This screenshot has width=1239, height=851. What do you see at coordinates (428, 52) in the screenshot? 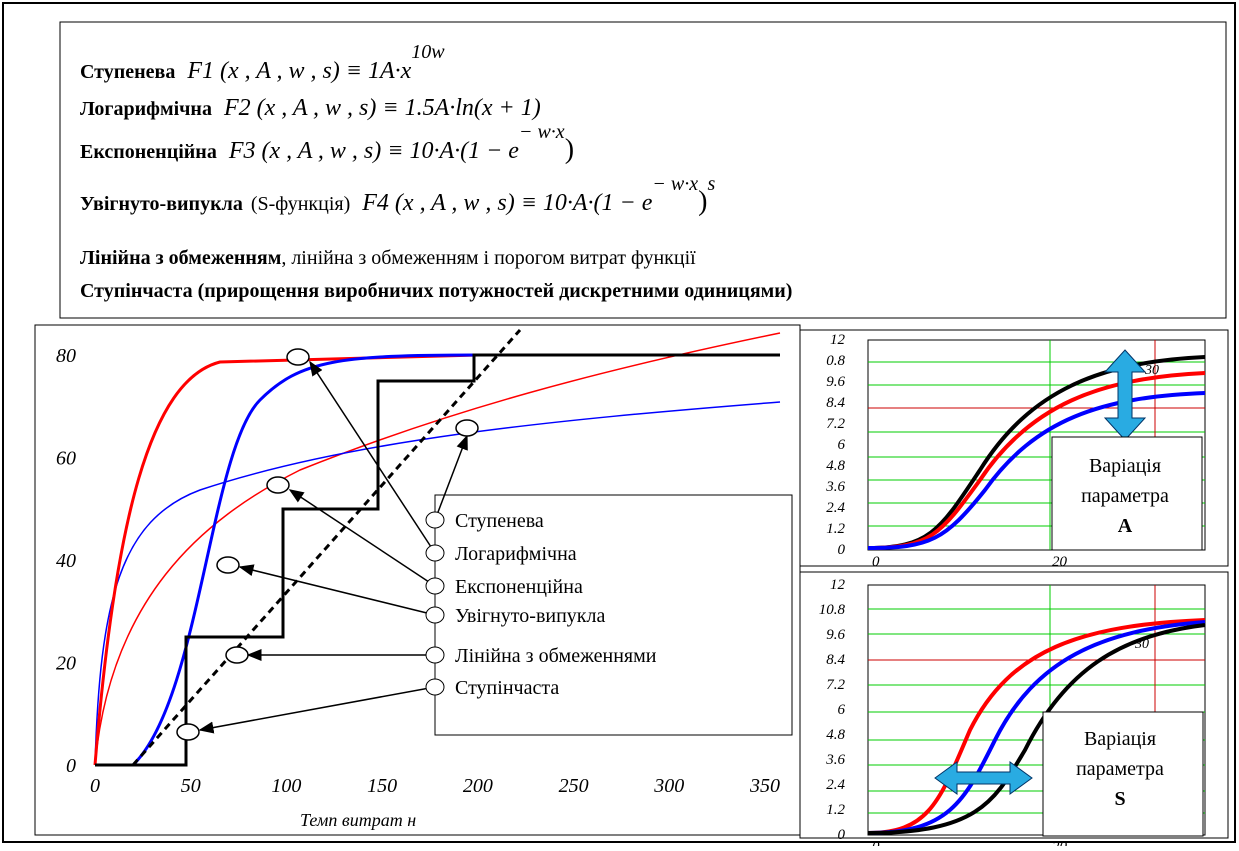
I see `formula-sup: 10w` at bounding box center [428, 52].